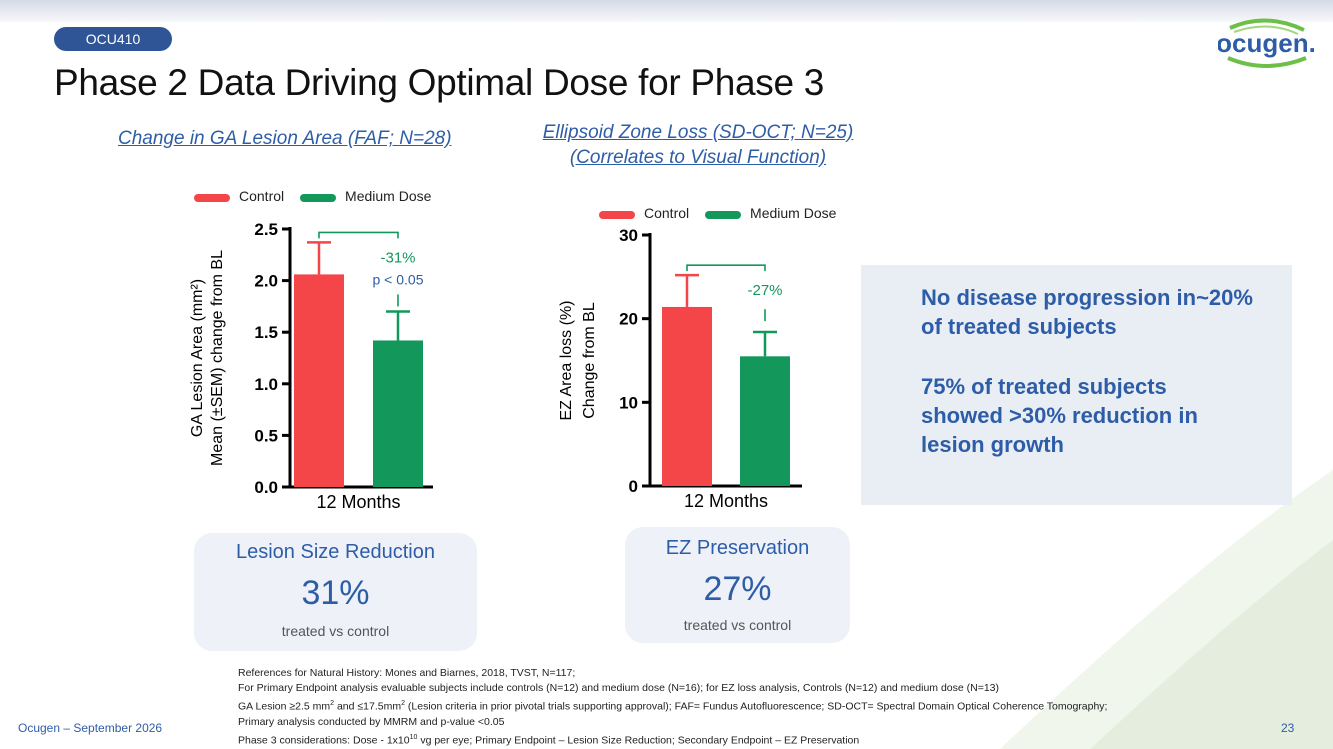 The height and width of the screenshot is (749, 1333). What do you see at coordinates (266, 487) in the screenshot?
I see `y-tick-label: 0.0` at bounding box center [266, 487].